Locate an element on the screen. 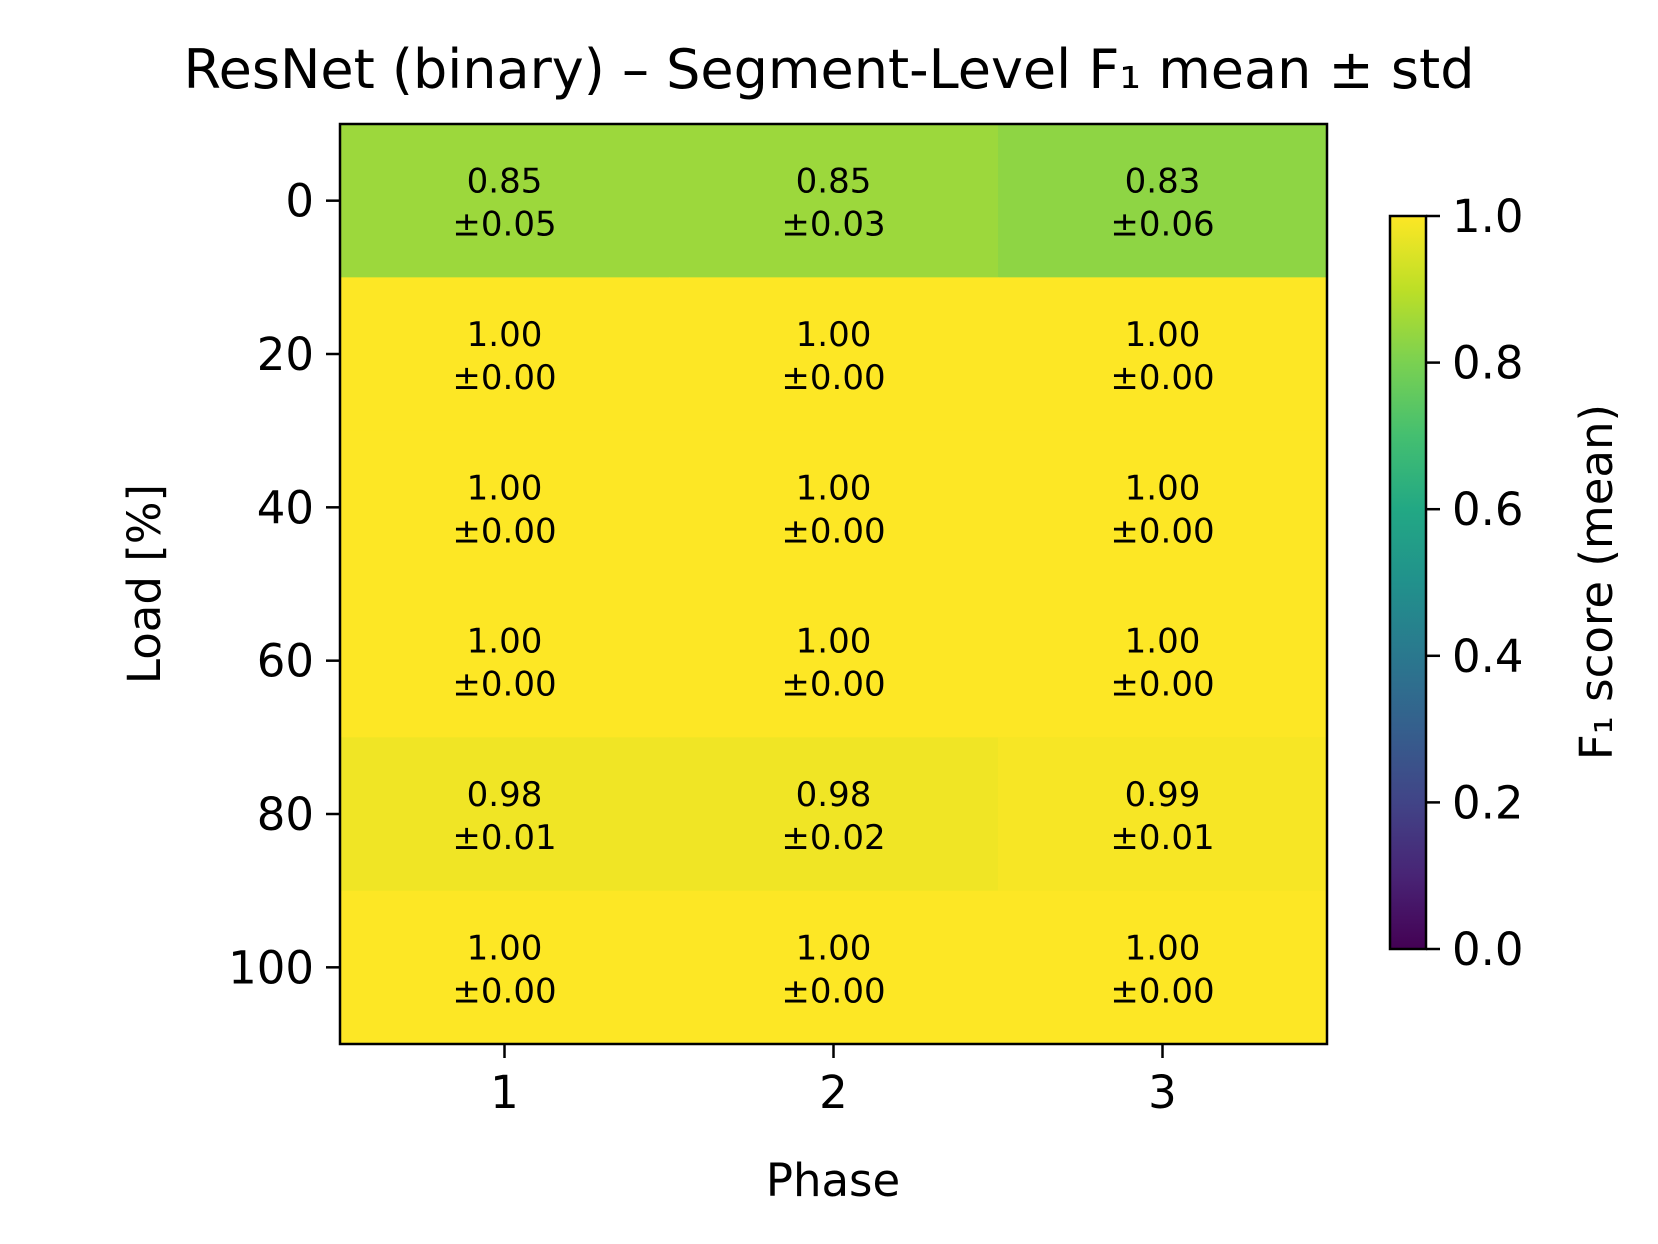 The width and height of the screenshot is (1658, 1244). y-axis-label: Load [%] is located at coordinates (144, 584).